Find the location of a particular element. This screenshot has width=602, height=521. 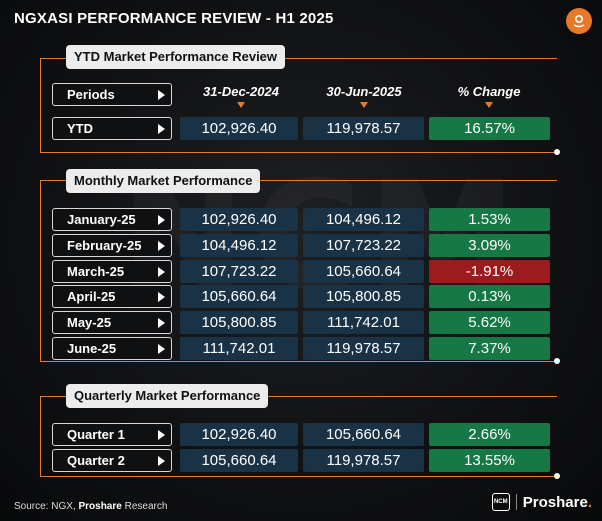

quarterly-bracket is located at coordinates (300, 437).